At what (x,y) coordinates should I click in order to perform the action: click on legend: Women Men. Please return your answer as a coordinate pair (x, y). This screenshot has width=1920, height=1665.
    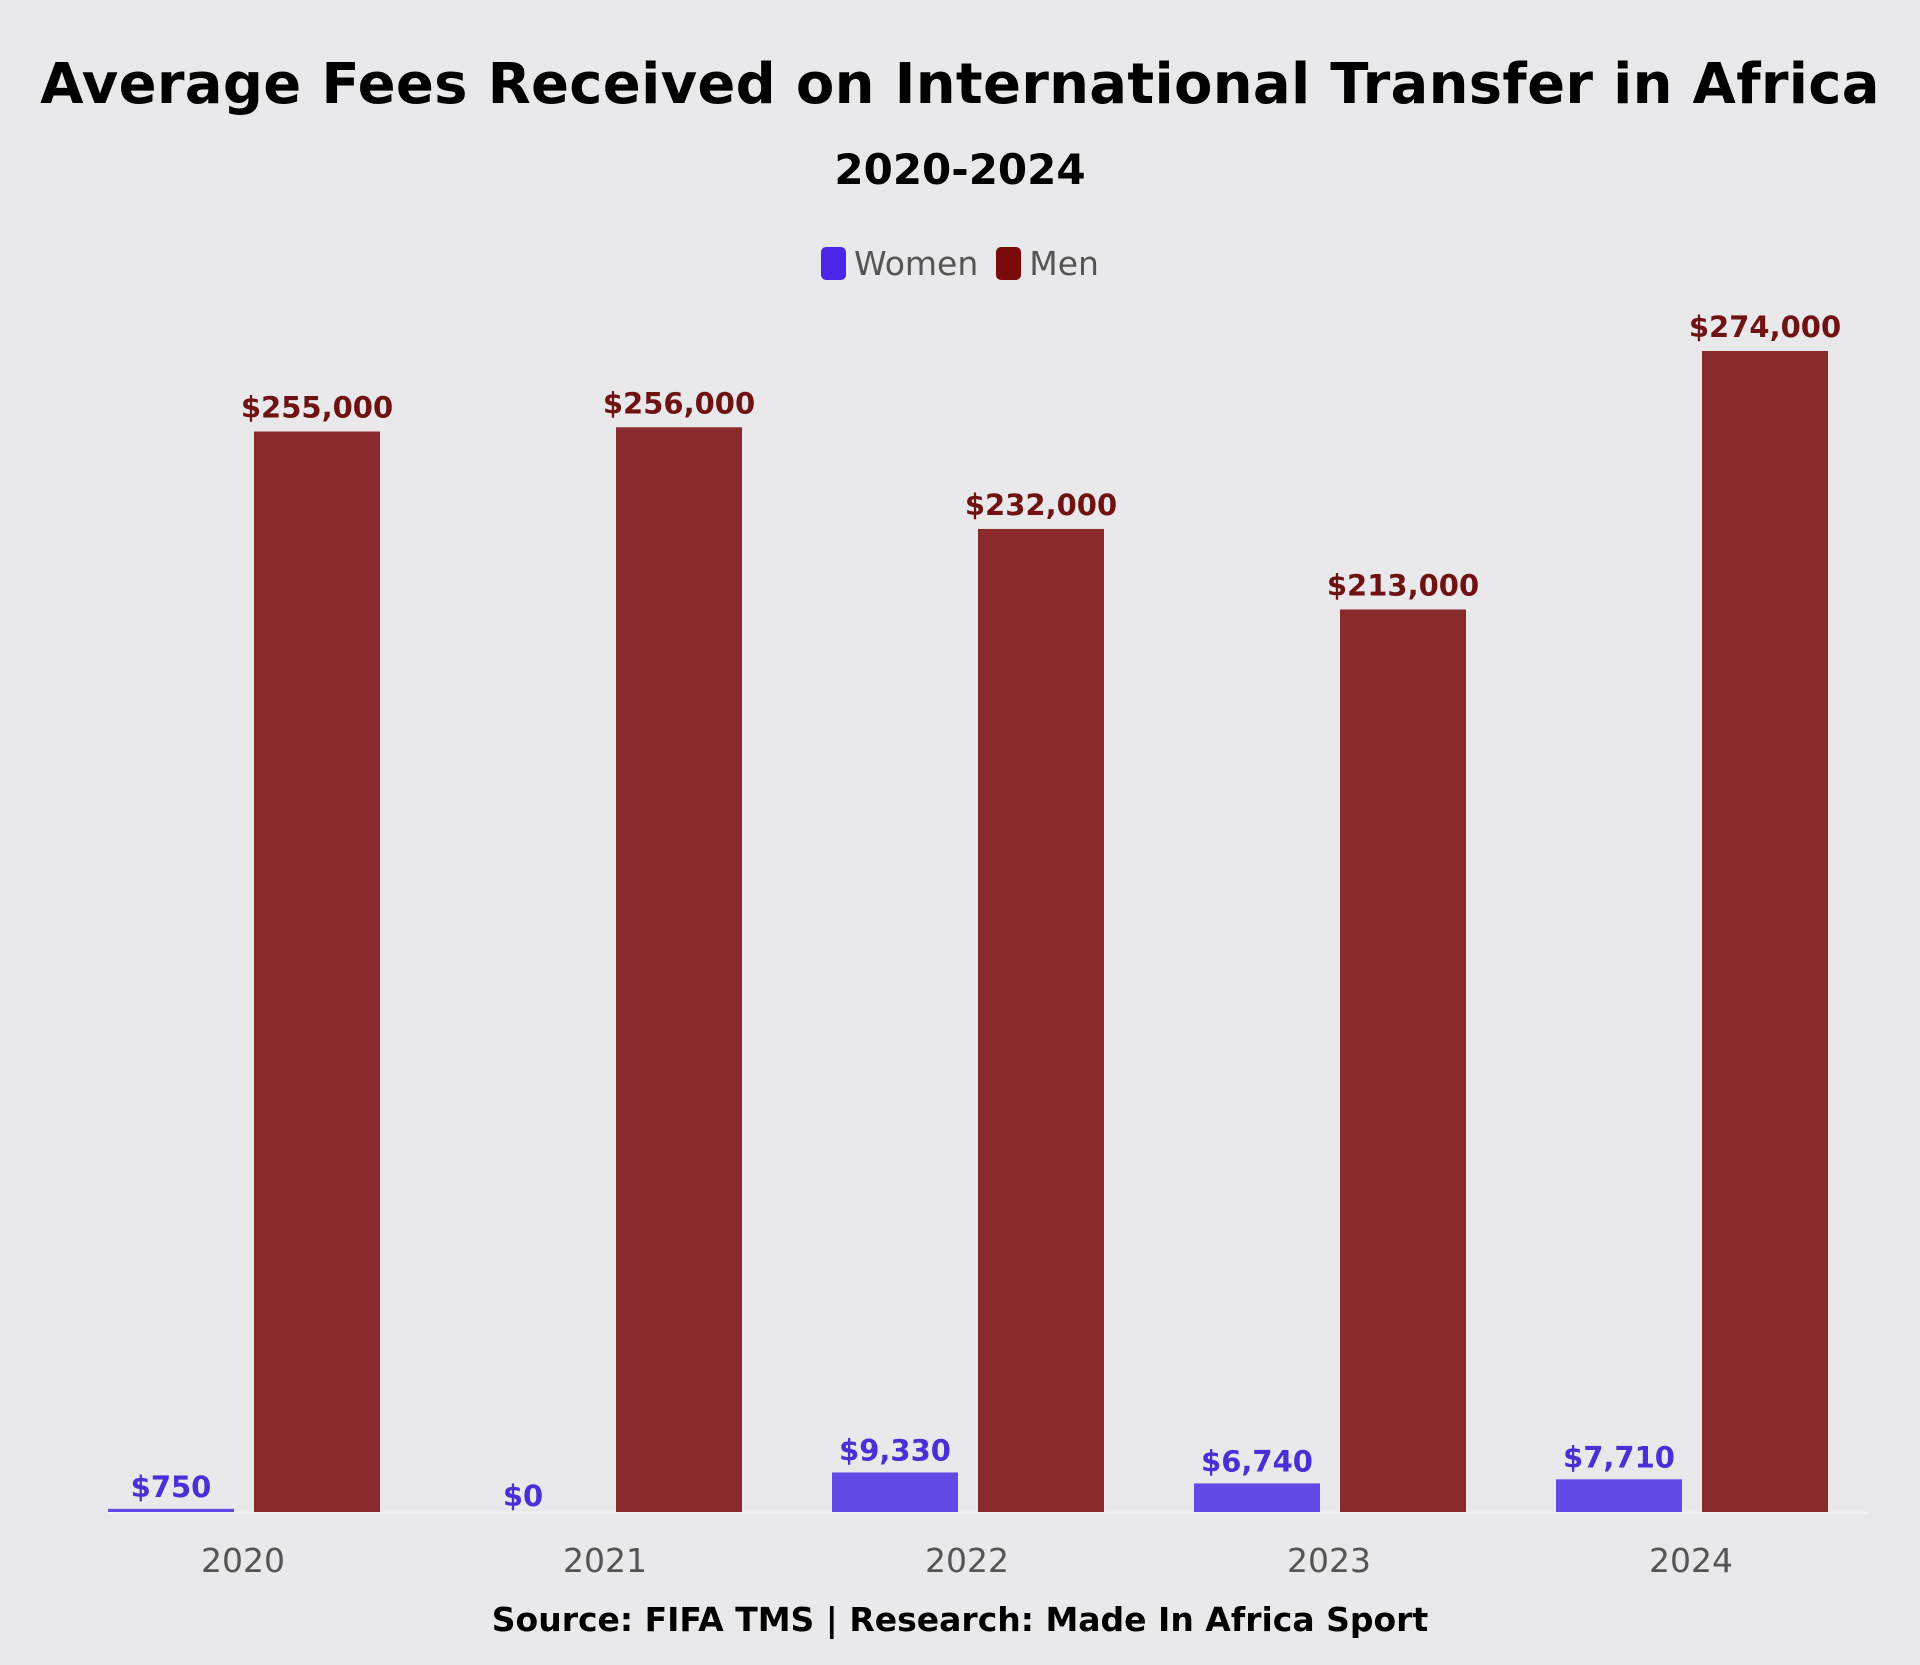
    Looking at the image, I should click on (960, 263).